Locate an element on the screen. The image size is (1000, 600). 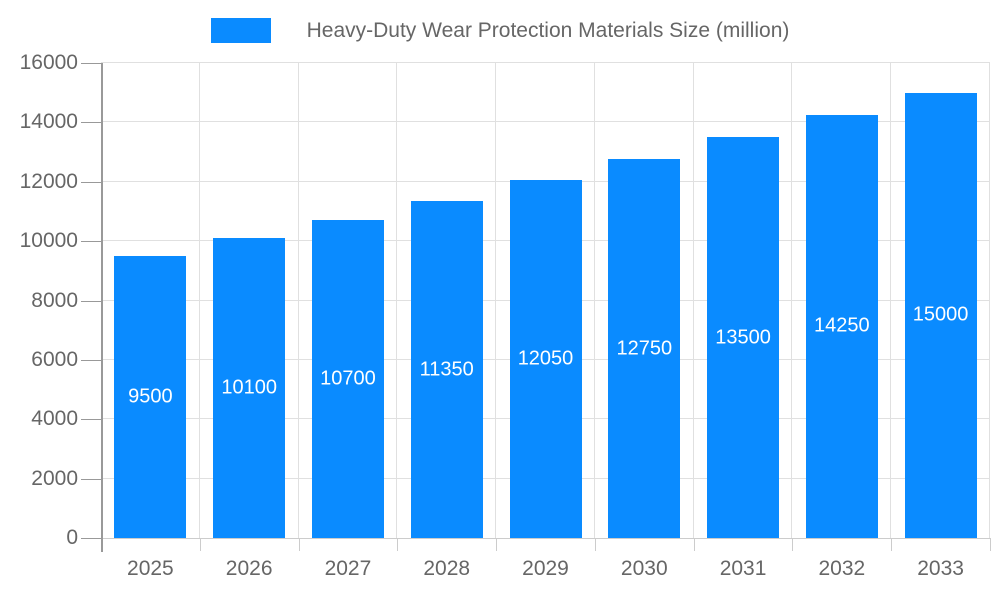
bar-2028: 11350 is located at coordinates (446, 369).